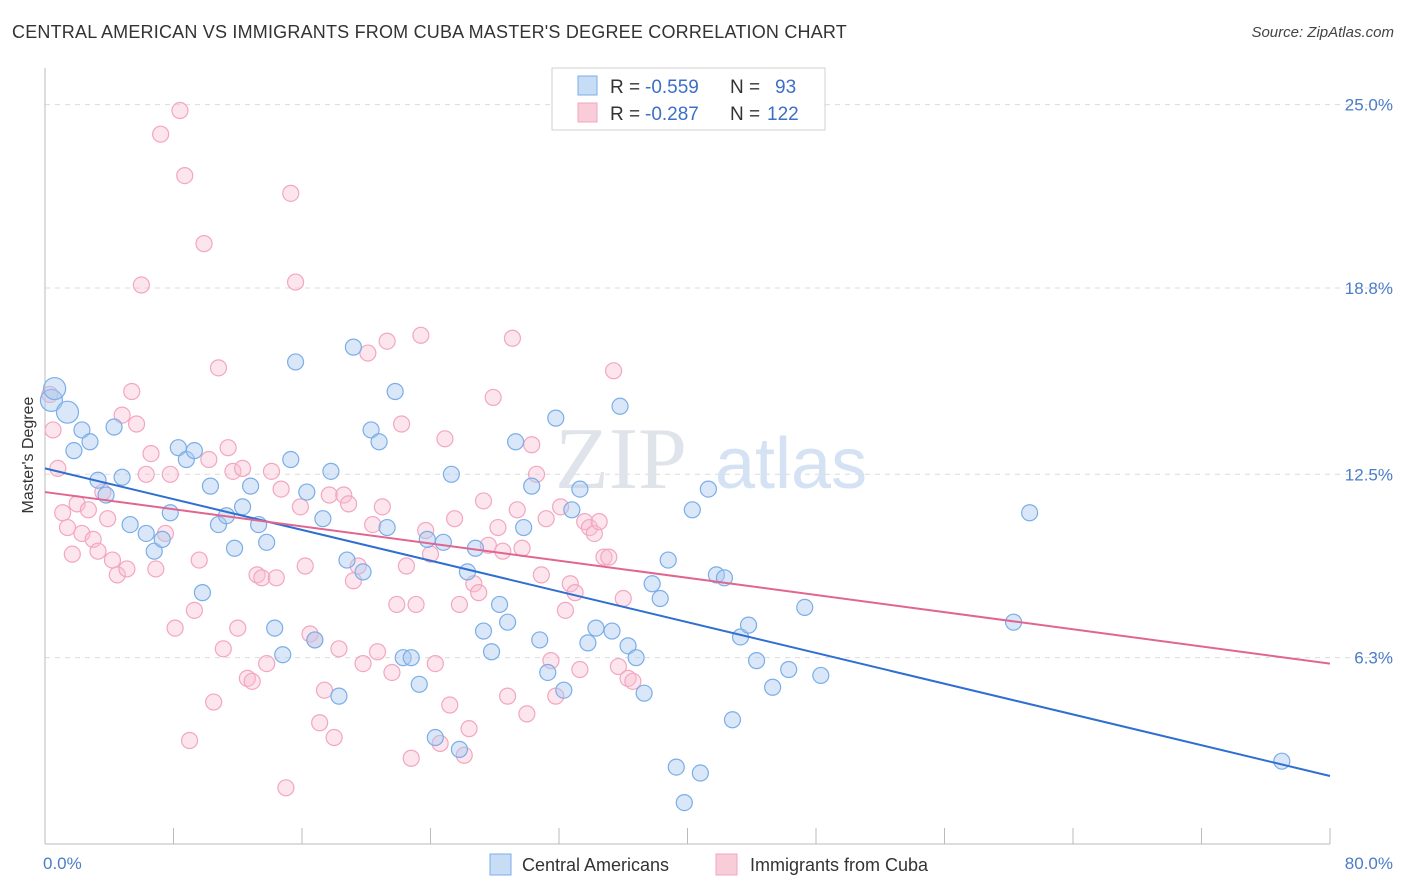  Describe the element at coordinates (672, 114) in the screenshot. I see `legend-r-value-2: -0.287` at that location.